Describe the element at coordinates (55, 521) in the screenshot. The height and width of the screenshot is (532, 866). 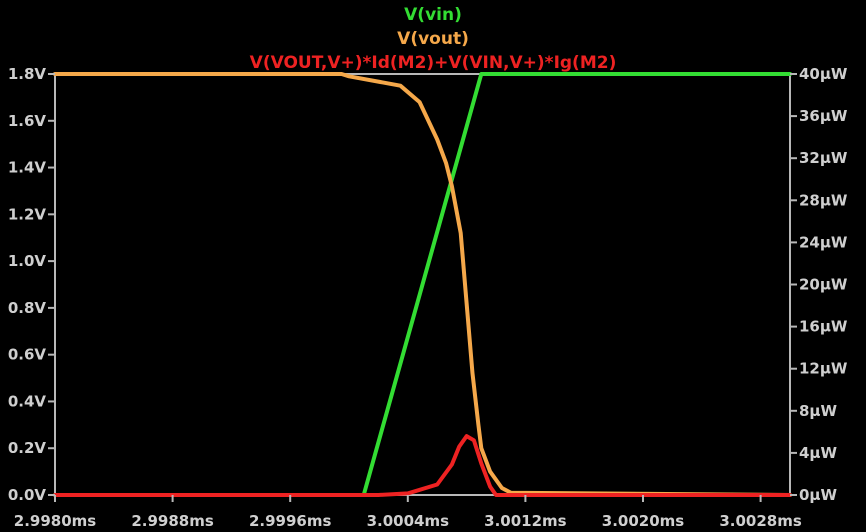
I see `x-tick-label: 2.9980ms` at that location.